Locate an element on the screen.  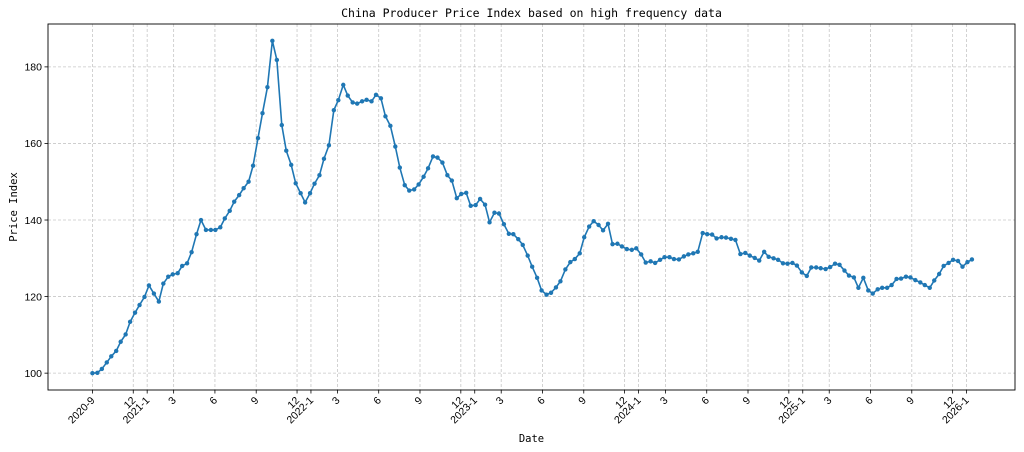
y-tick-label: 160 is located at coordinates (33, 144).